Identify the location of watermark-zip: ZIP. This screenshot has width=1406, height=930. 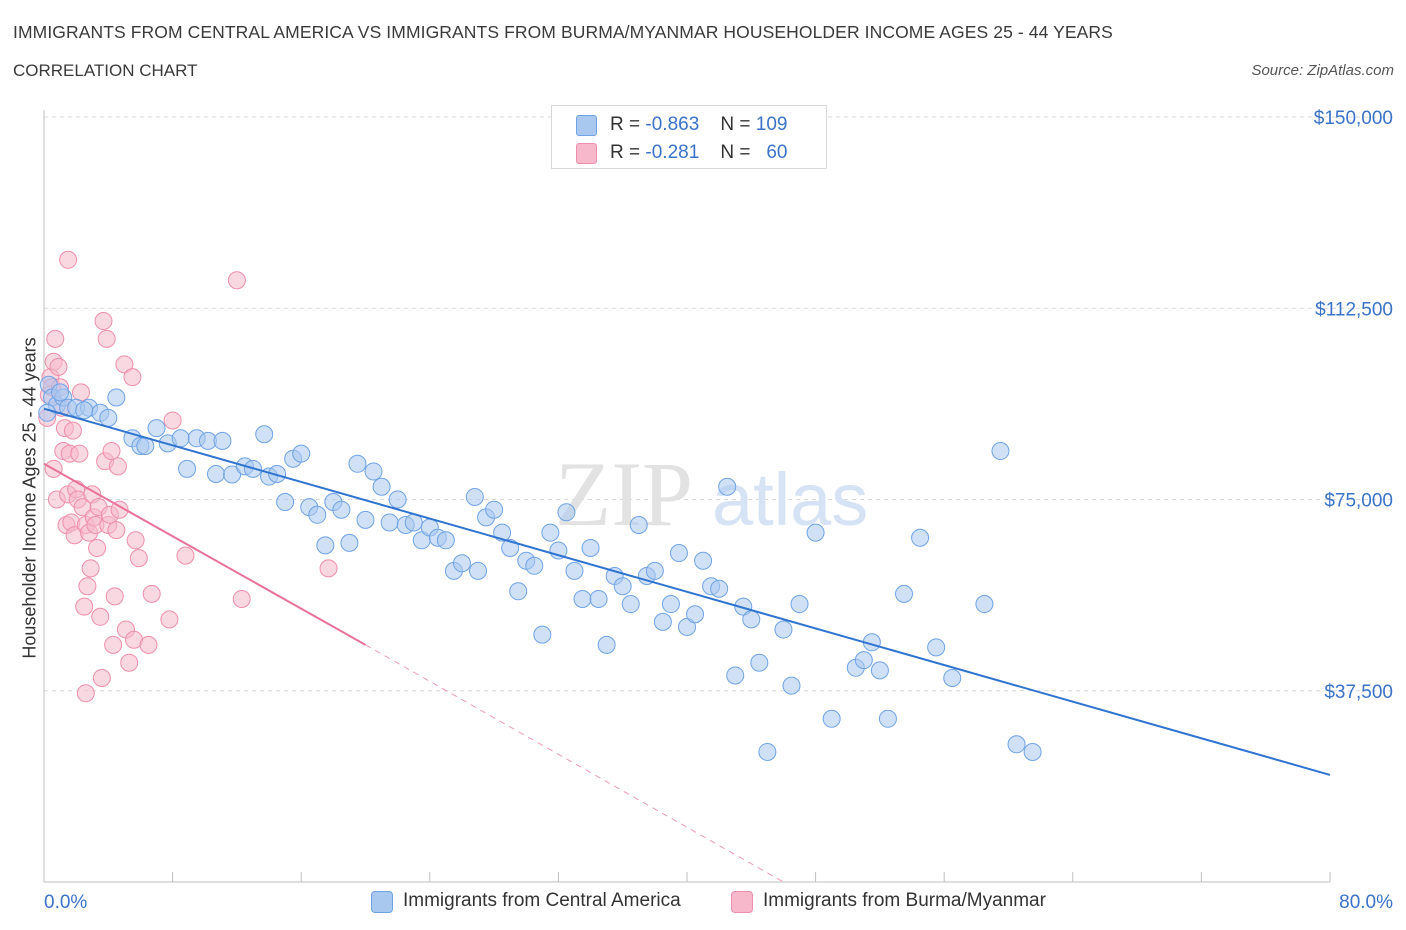
(624, 494).